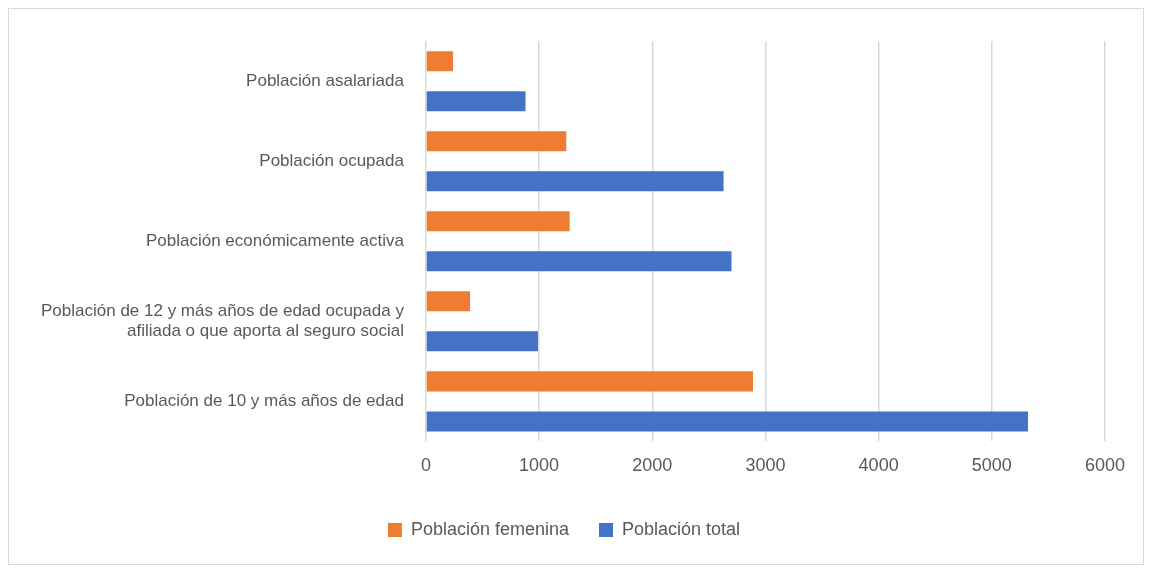 This screenshot has width=1152, height=573. What do you see at coordinates (325, 80) in the screenshot?
I see `y-tick-label: Población asalariada` at bounding box center [325, 80].